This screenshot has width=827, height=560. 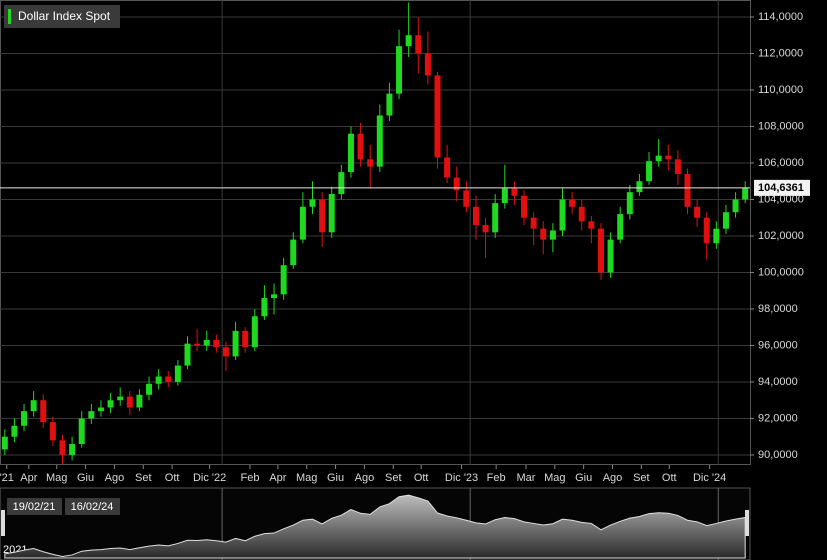 I want to click on last-price-box, so click(x=782, y=187).